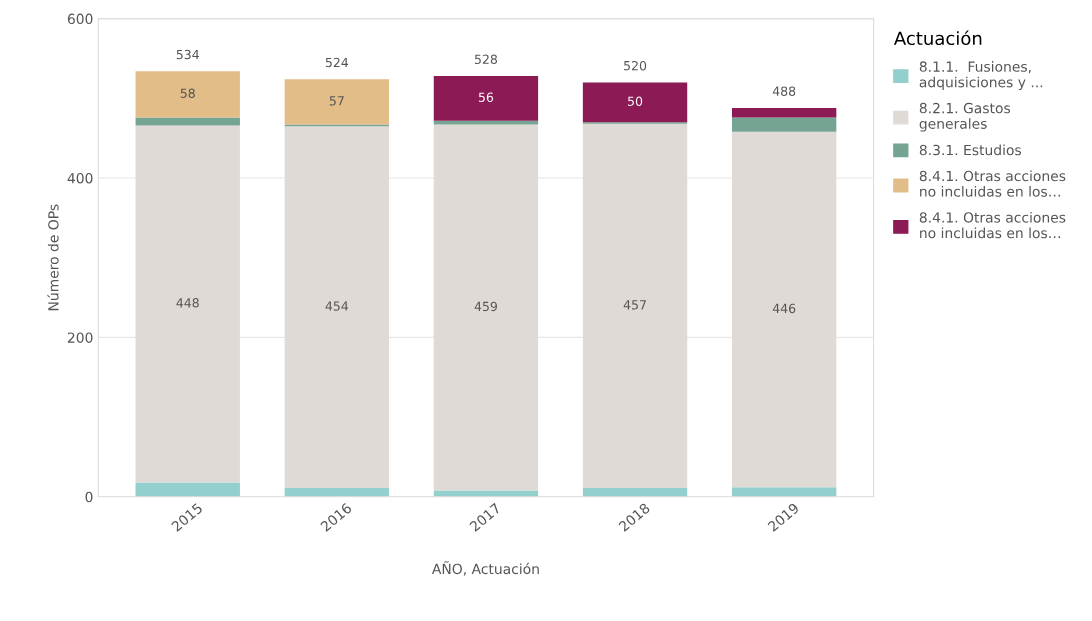  Describe the element at coordinates (485, 568) in the screenshot. I see `x-axis-title: AÑO, Actuación` at that location.